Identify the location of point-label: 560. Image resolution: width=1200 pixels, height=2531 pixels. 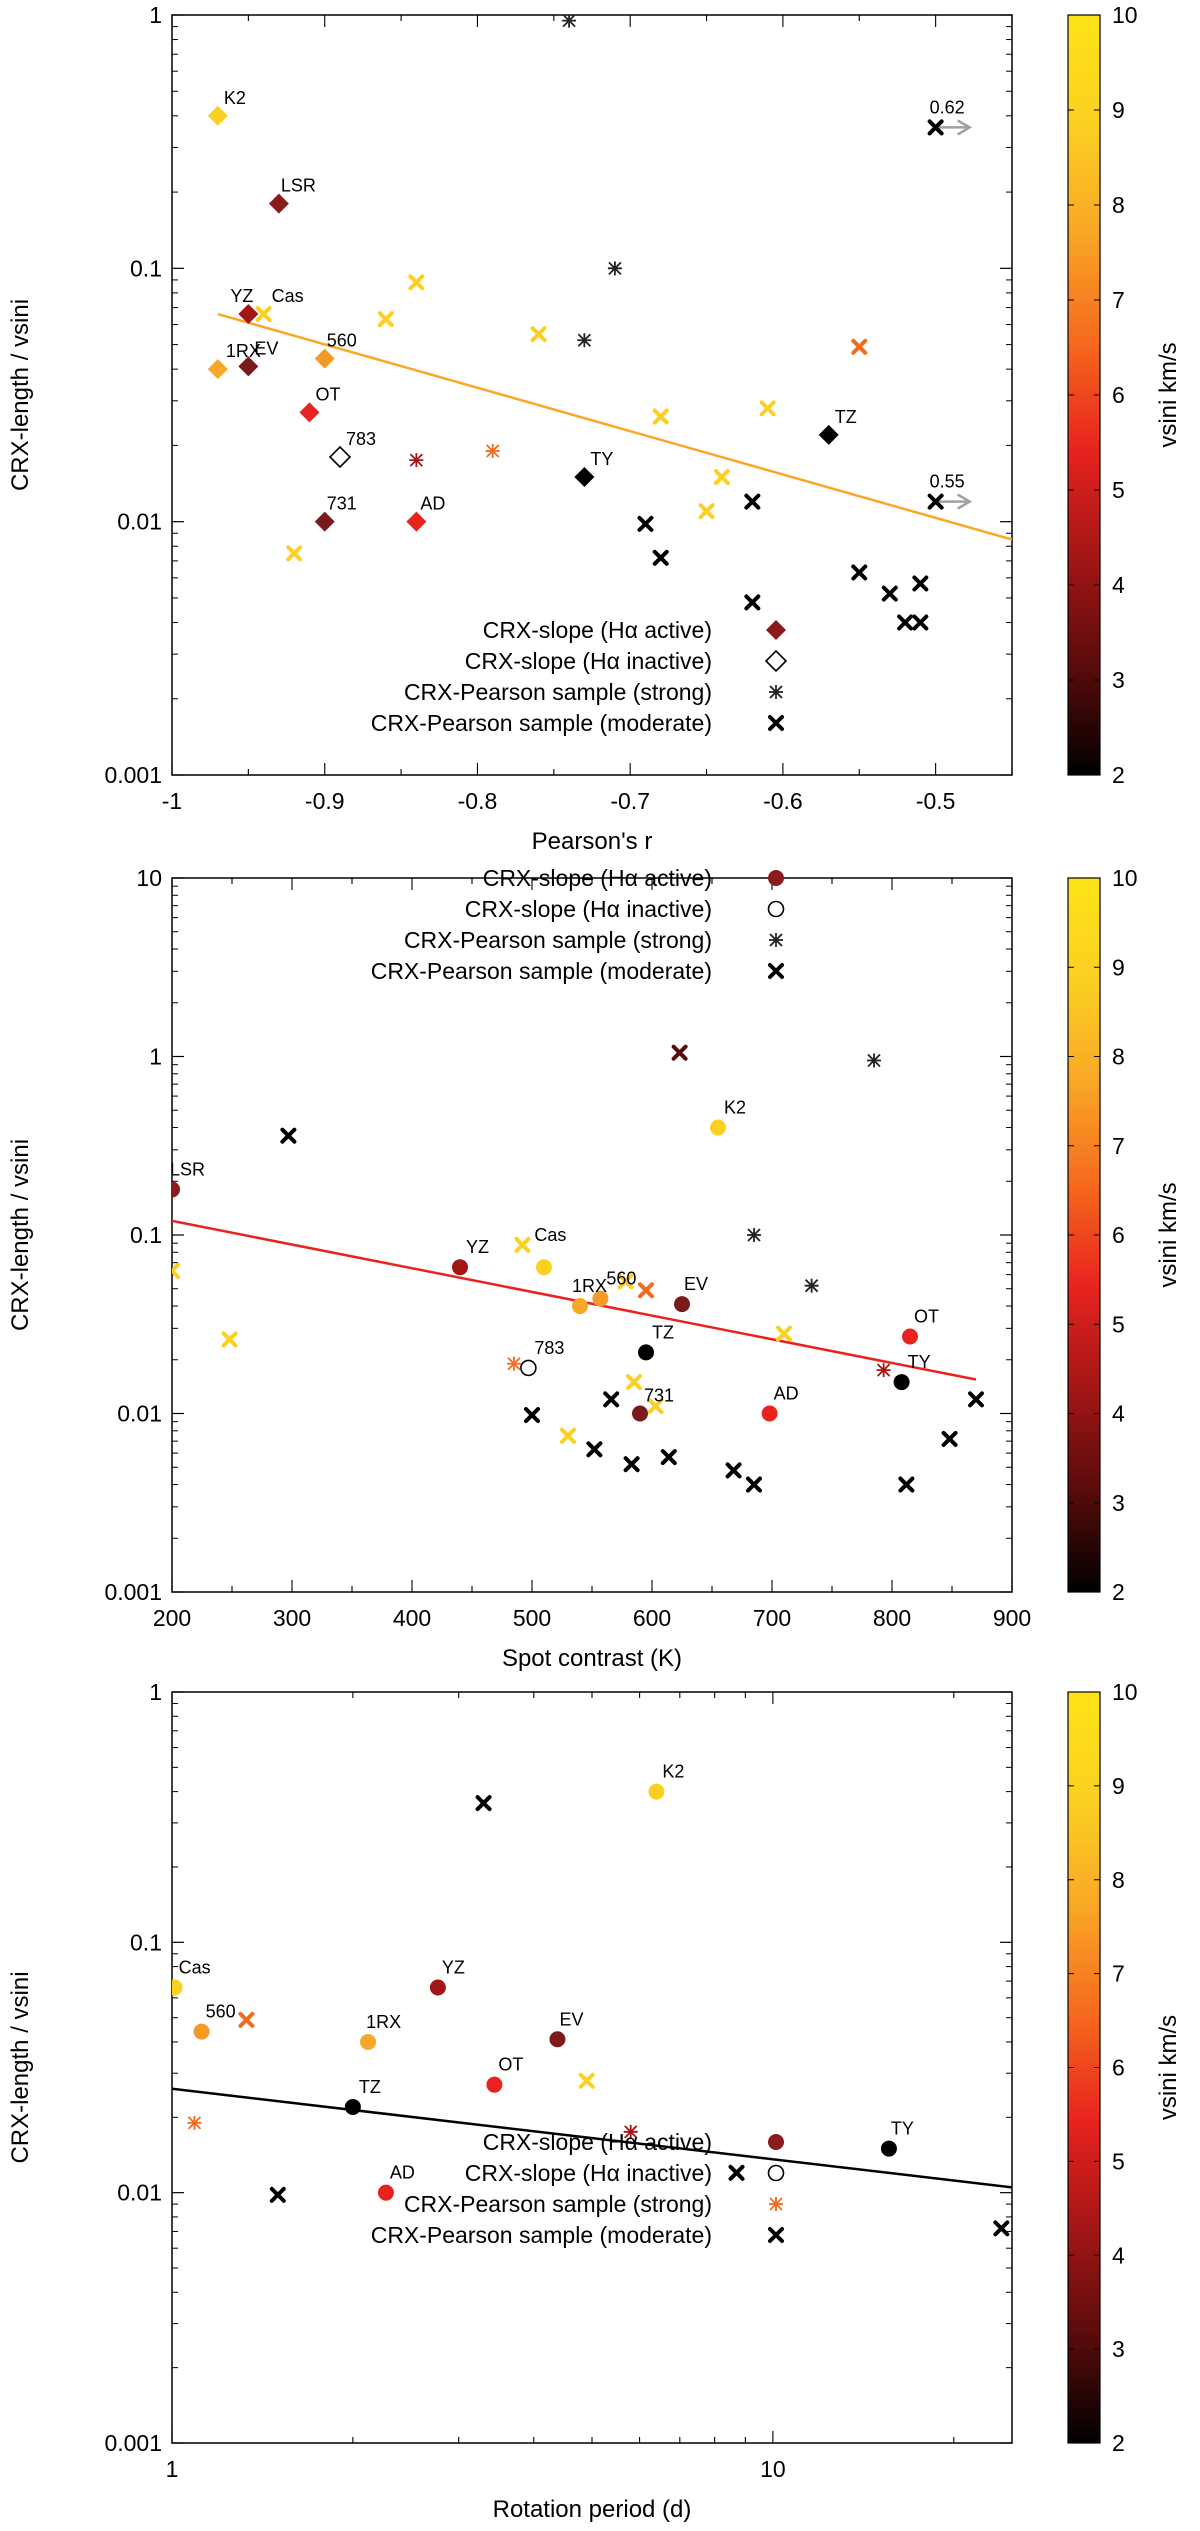
(221, 2012).